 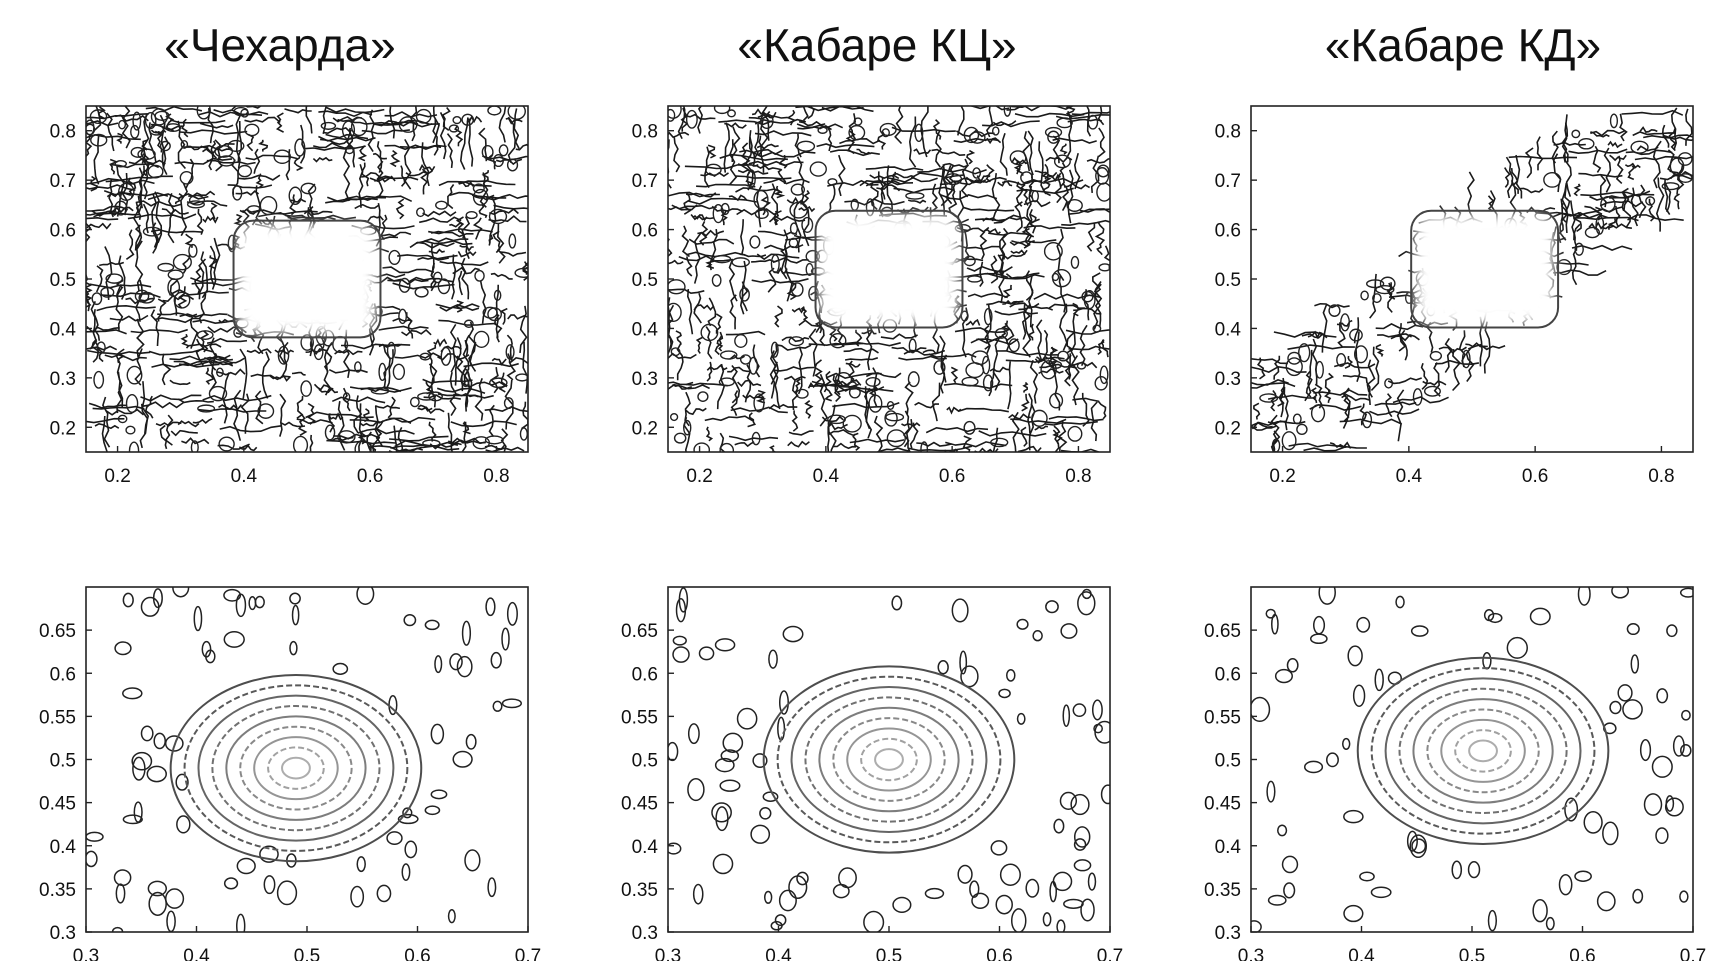 What do you see at coordinates (639, 717) in the screenshot?
I see `y-tick-label: 0.55` at bounding box center [639, 717].